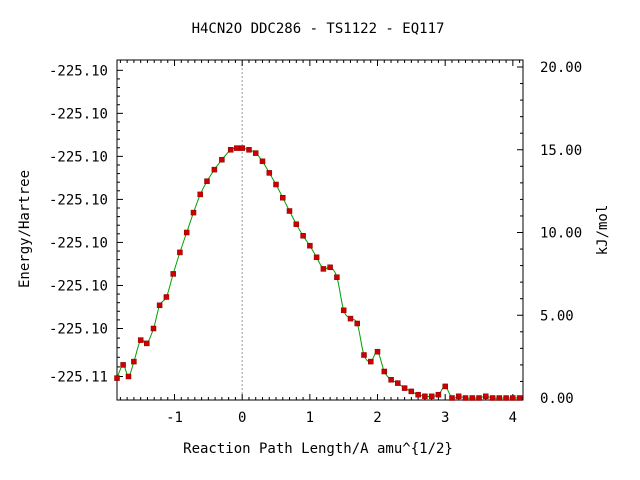 The width and height of the screenshot is (640, 480). Describe the element at coordinates (561, 68) in the screenshot. I see `y2-tick-label: 20.00` at that location.